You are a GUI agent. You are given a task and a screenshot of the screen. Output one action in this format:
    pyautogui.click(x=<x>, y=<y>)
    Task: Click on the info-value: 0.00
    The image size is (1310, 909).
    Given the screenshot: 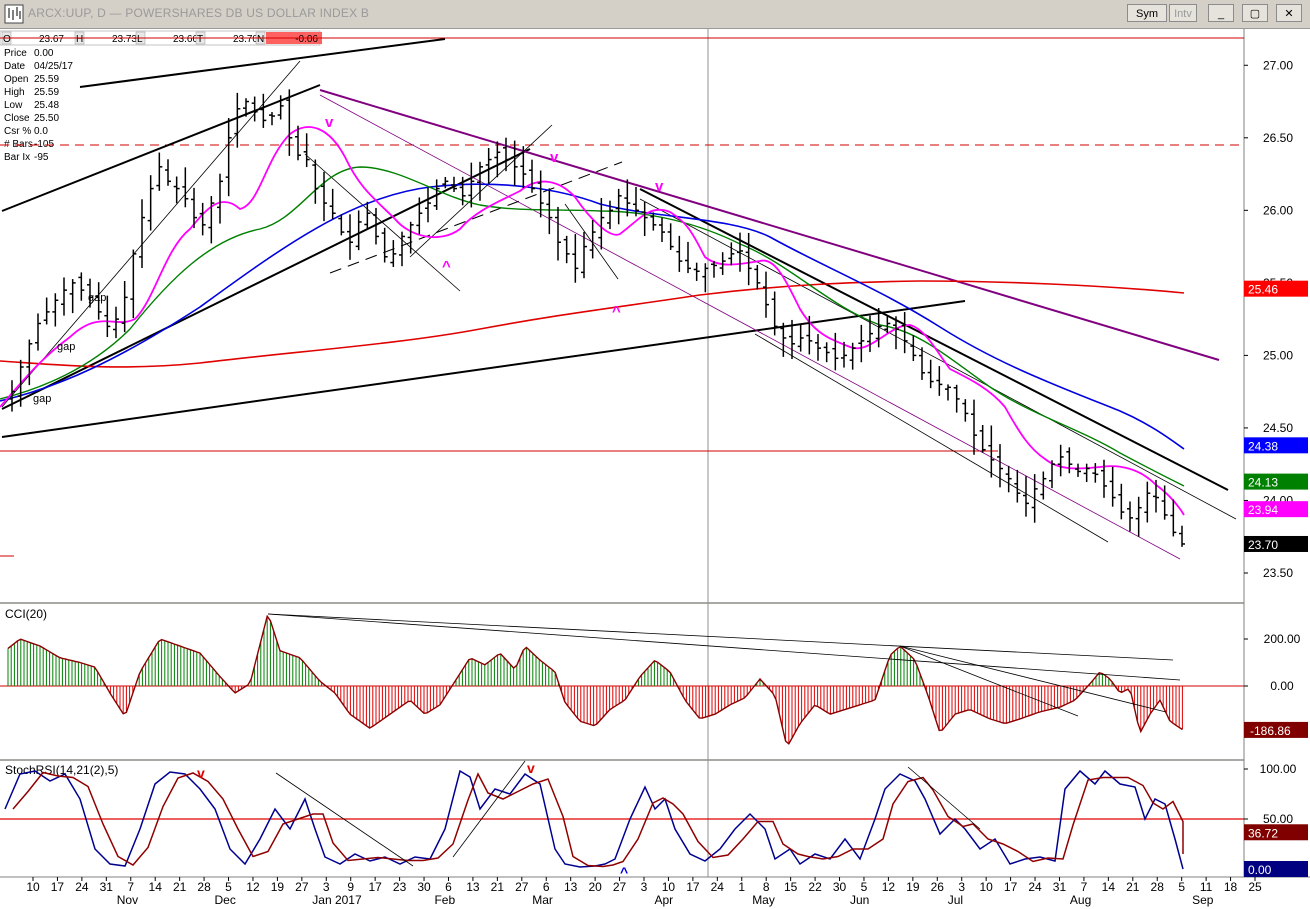 What is the action you would take?
    pyautogui.click(x=44, y=53)
    